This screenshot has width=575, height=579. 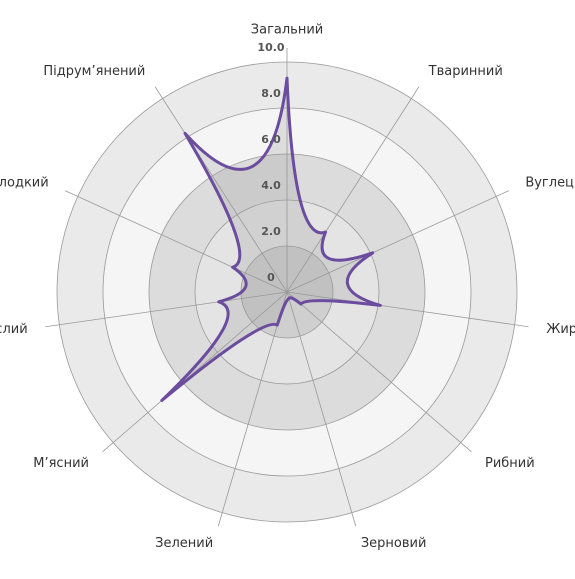 What do you see at coordinates (61, 463) in the screenshot?
I see `axis-label: М’ясний` at bounding box center [61, 463].